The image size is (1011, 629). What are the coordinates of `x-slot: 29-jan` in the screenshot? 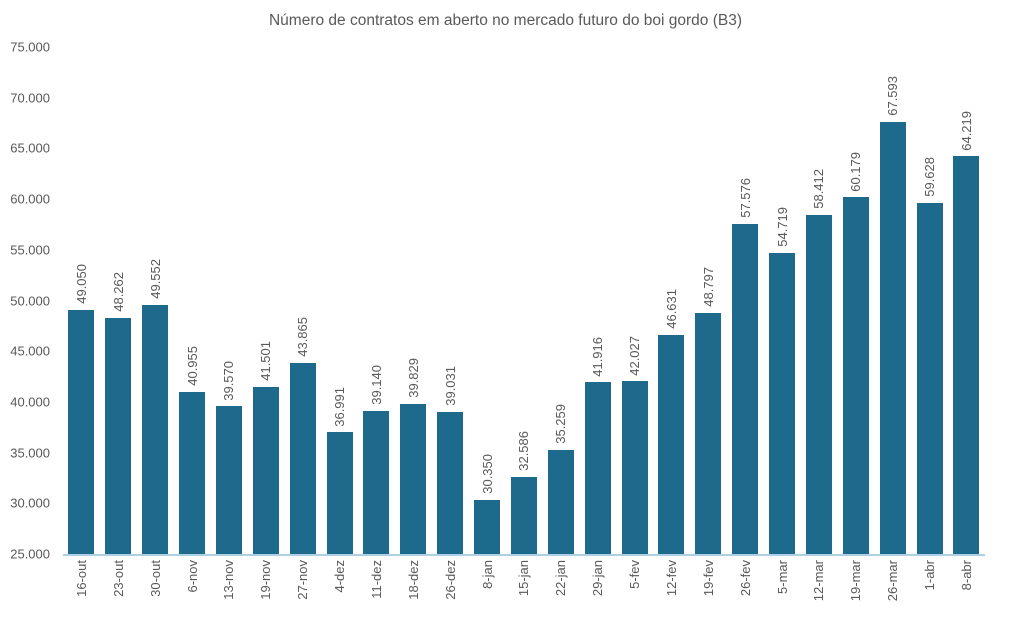 It's located at (597, 580).